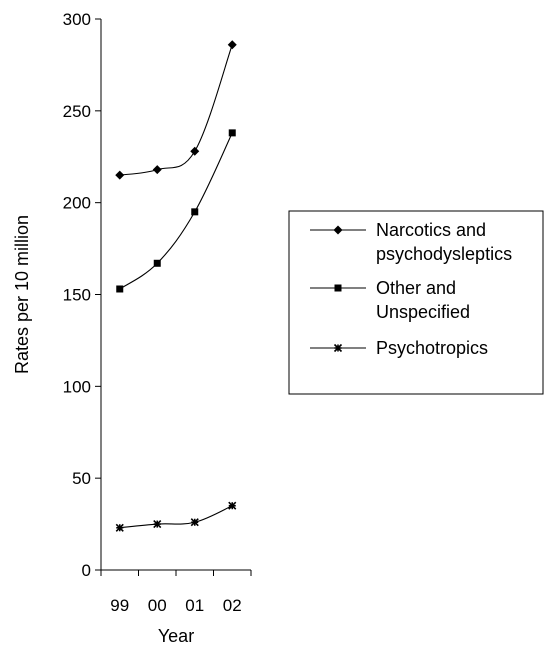  I want to click on y-tick-label: 250, so click(77, 111).